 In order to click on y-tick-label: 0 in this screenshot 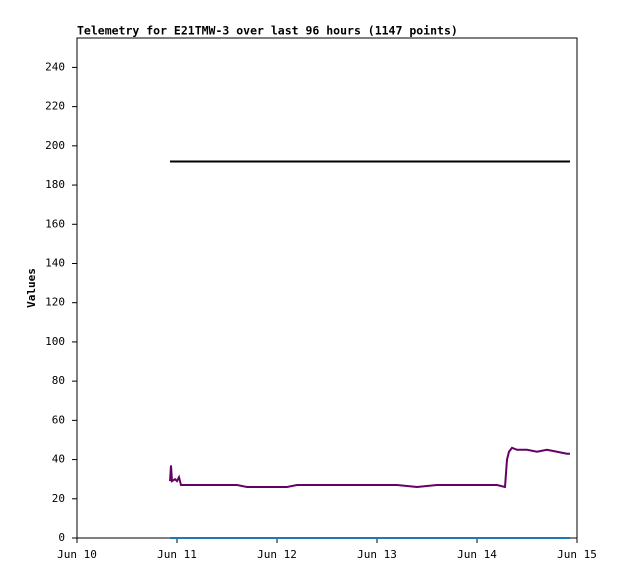, I will do `click(61, 537)`.